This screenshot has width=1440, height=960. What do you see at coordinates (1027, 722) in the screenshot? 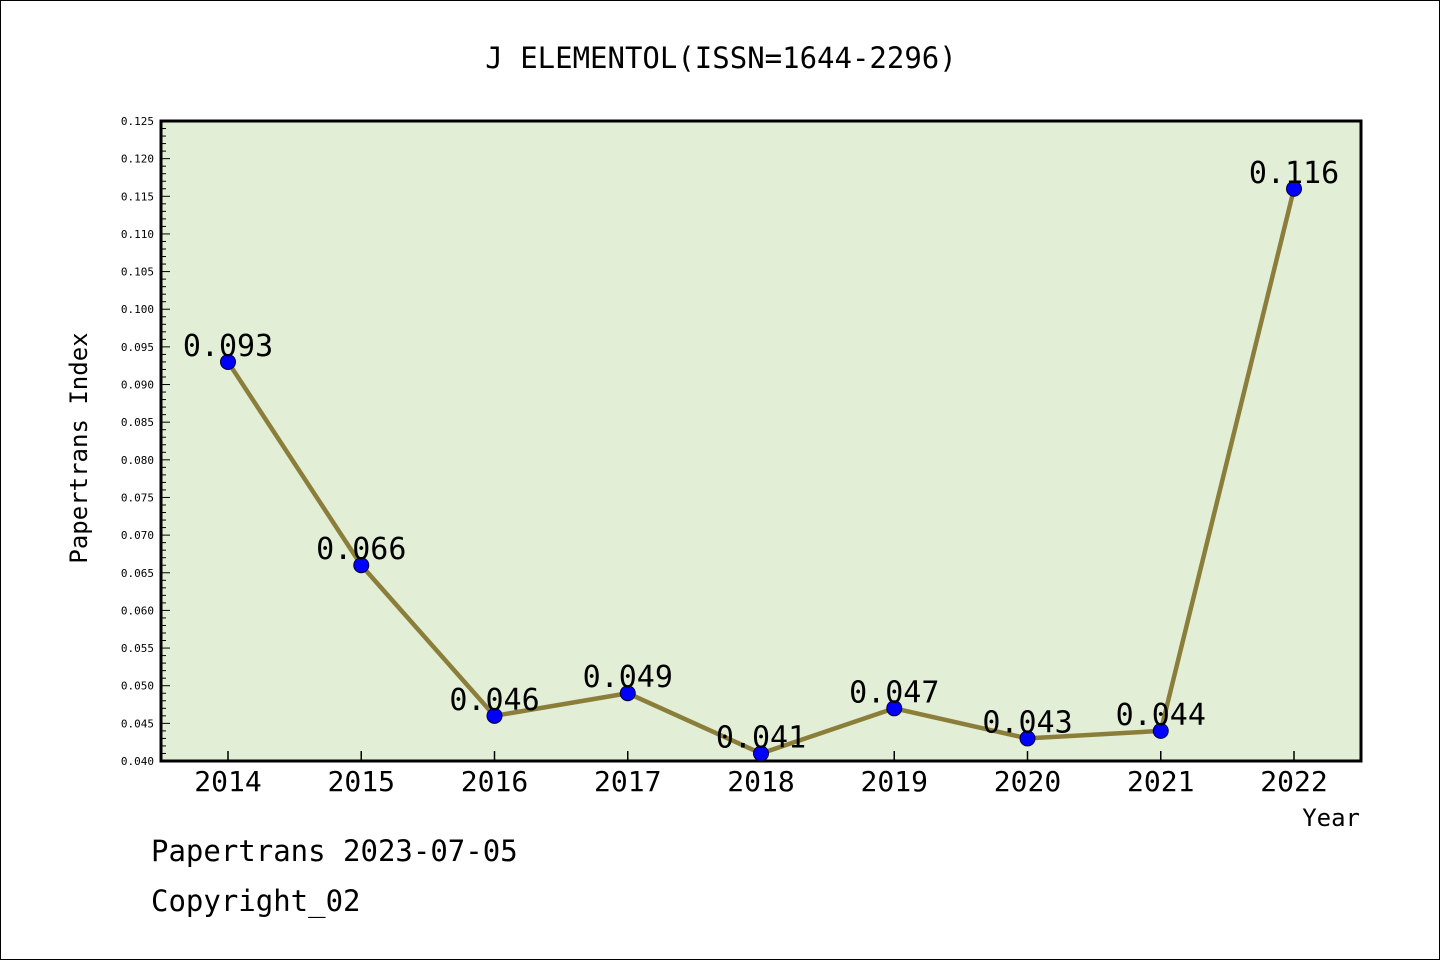
I see `data-label: 0.043` at bounding box center [1027, 722].